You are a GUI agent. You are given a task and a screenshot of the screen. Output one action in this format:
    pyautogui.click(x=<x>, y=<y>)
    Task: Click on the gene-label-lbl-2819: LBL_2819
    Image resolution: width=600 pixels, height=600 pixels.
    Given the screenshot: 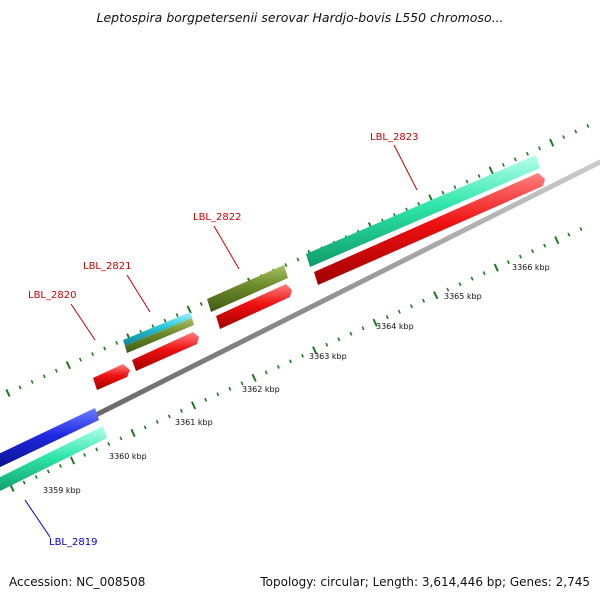 What is the action you would take?
    pyautogui.click(x=73, y=542)
    